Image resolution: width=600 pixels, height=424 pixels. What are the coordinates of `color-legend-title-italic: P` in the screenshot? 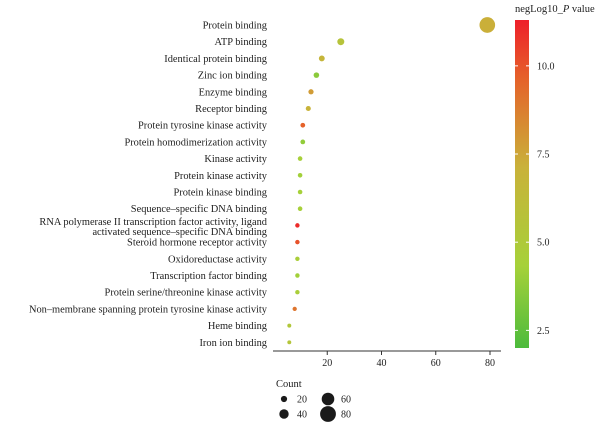 It's located at (566, 9).